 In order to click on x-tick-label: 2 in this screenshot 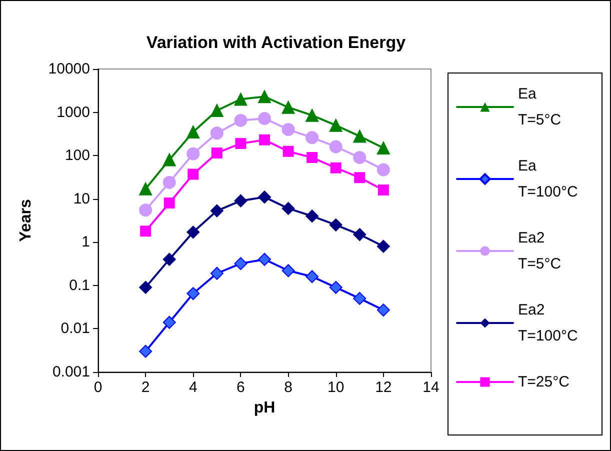, I will do `click(145, 387)`.